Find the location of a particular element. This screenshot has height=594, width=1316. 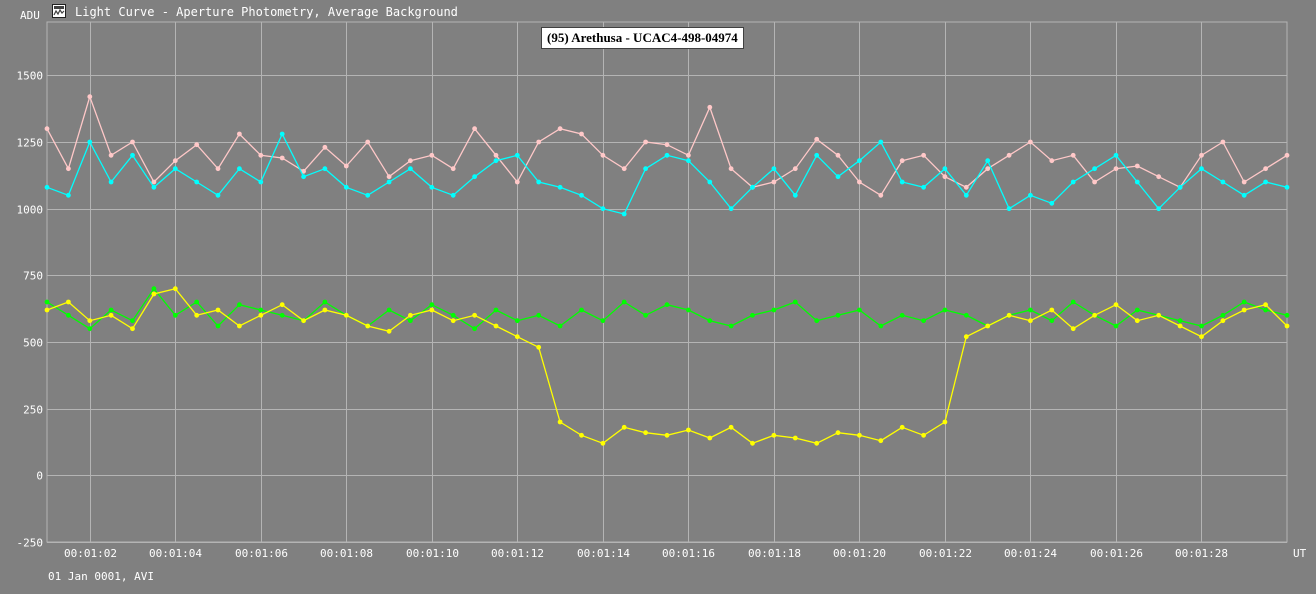

light-curve-icon is located at coordinates (59, 11).